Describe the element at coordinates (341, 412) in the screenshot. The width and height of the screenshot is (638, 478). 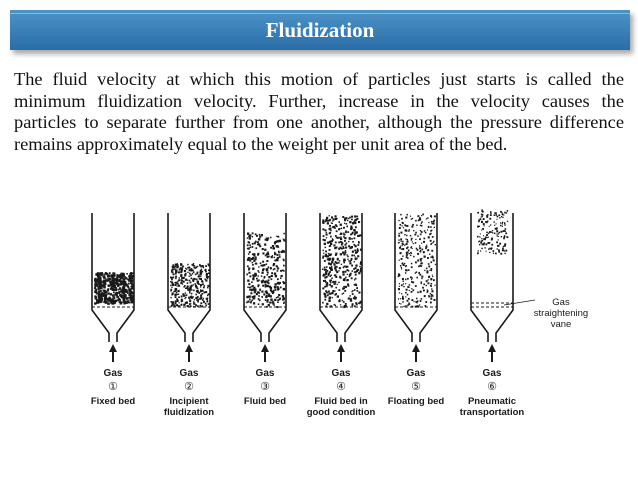
I see `regime-label-4: good condition` at that location.